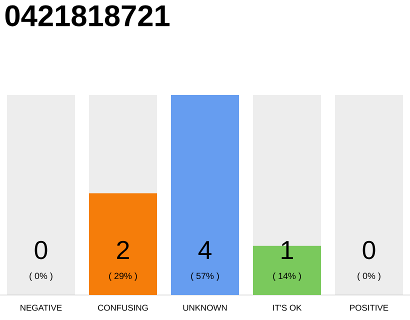  What do you see at coordinates (123, 307) in the screenshot?
I see `x-tick-label: CONFUSING` at bounding box center [123, 307].